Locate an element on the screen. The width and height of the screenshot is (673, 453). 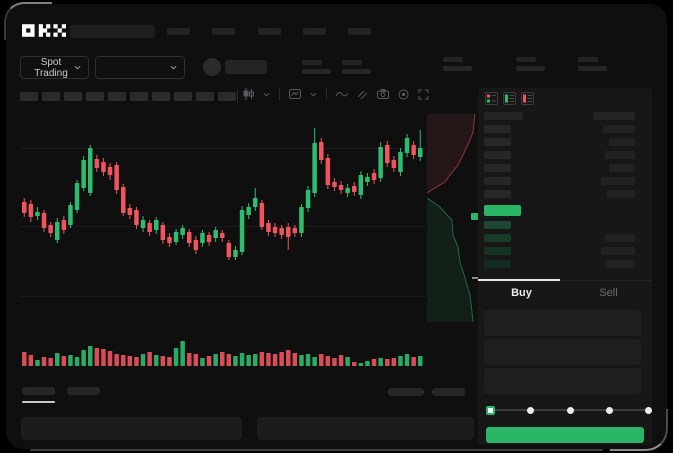
market-type-label: Spot Trading is located at coordinates (51, 67).